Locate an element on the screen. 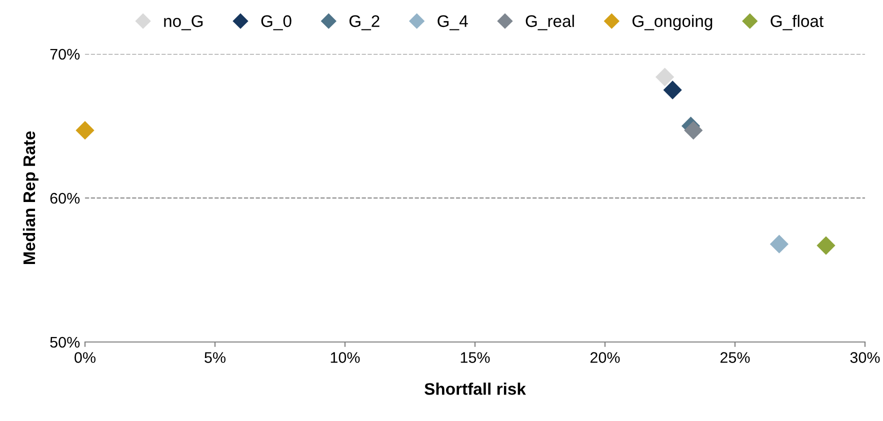 This screenshot has height=421, width=883. legend-label: G_real is located at coordinates (550, 22).